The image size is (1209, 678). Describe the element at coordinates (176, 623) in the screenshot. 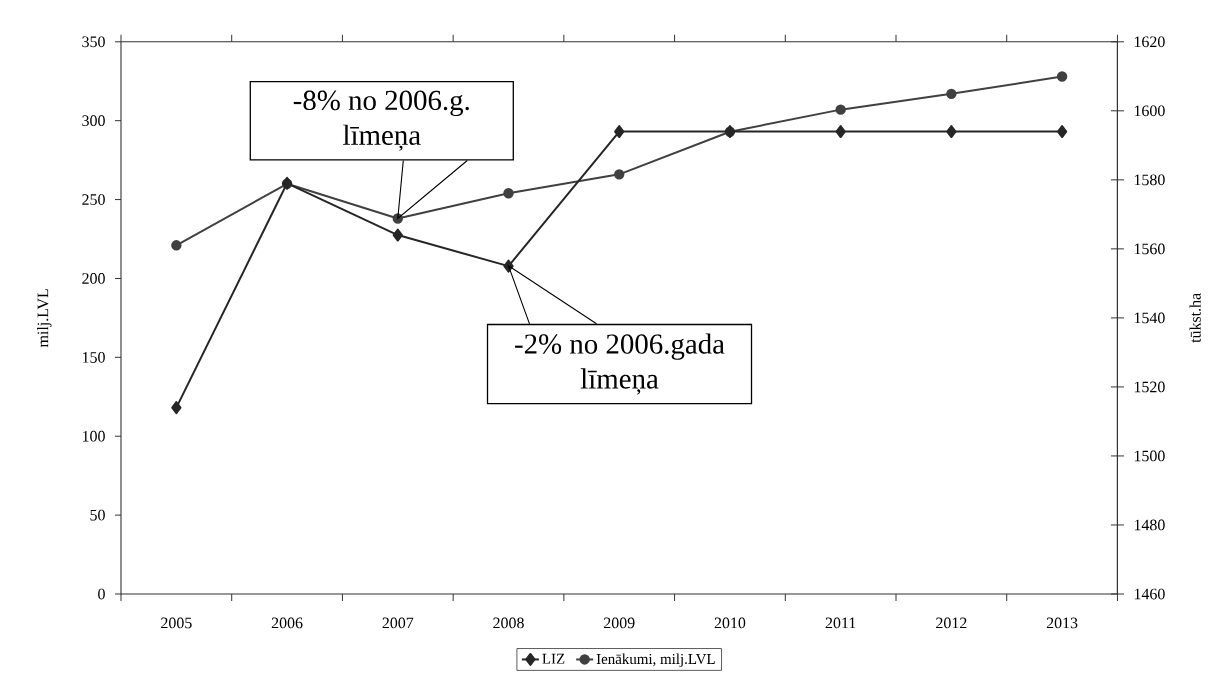

I see `x-tick-label: 2005` at that location.